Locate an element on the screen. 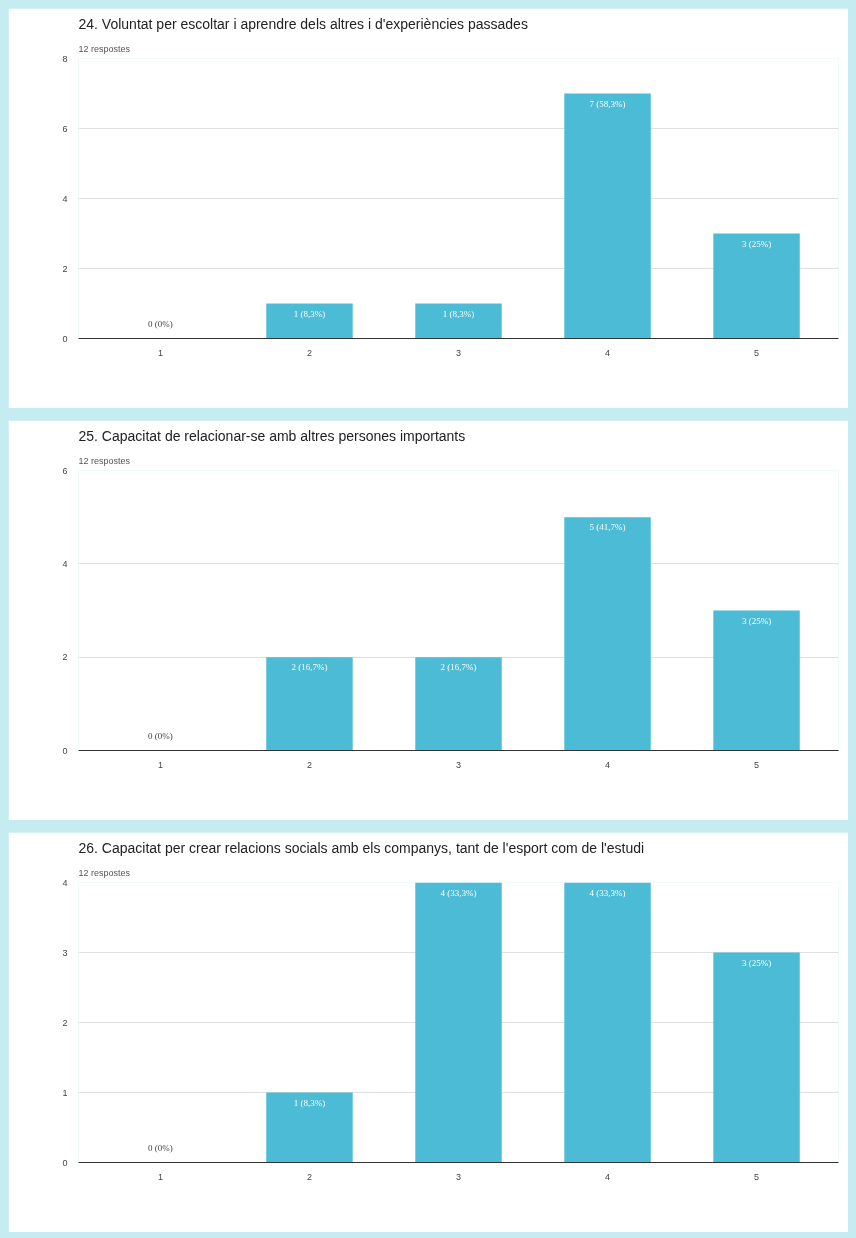 Image resolution: width=856 pixels, height=1238 pixels. chart-title: 25. Capacitat de relacionar-se amb altres persones importants is located at coordinates (272, 435).